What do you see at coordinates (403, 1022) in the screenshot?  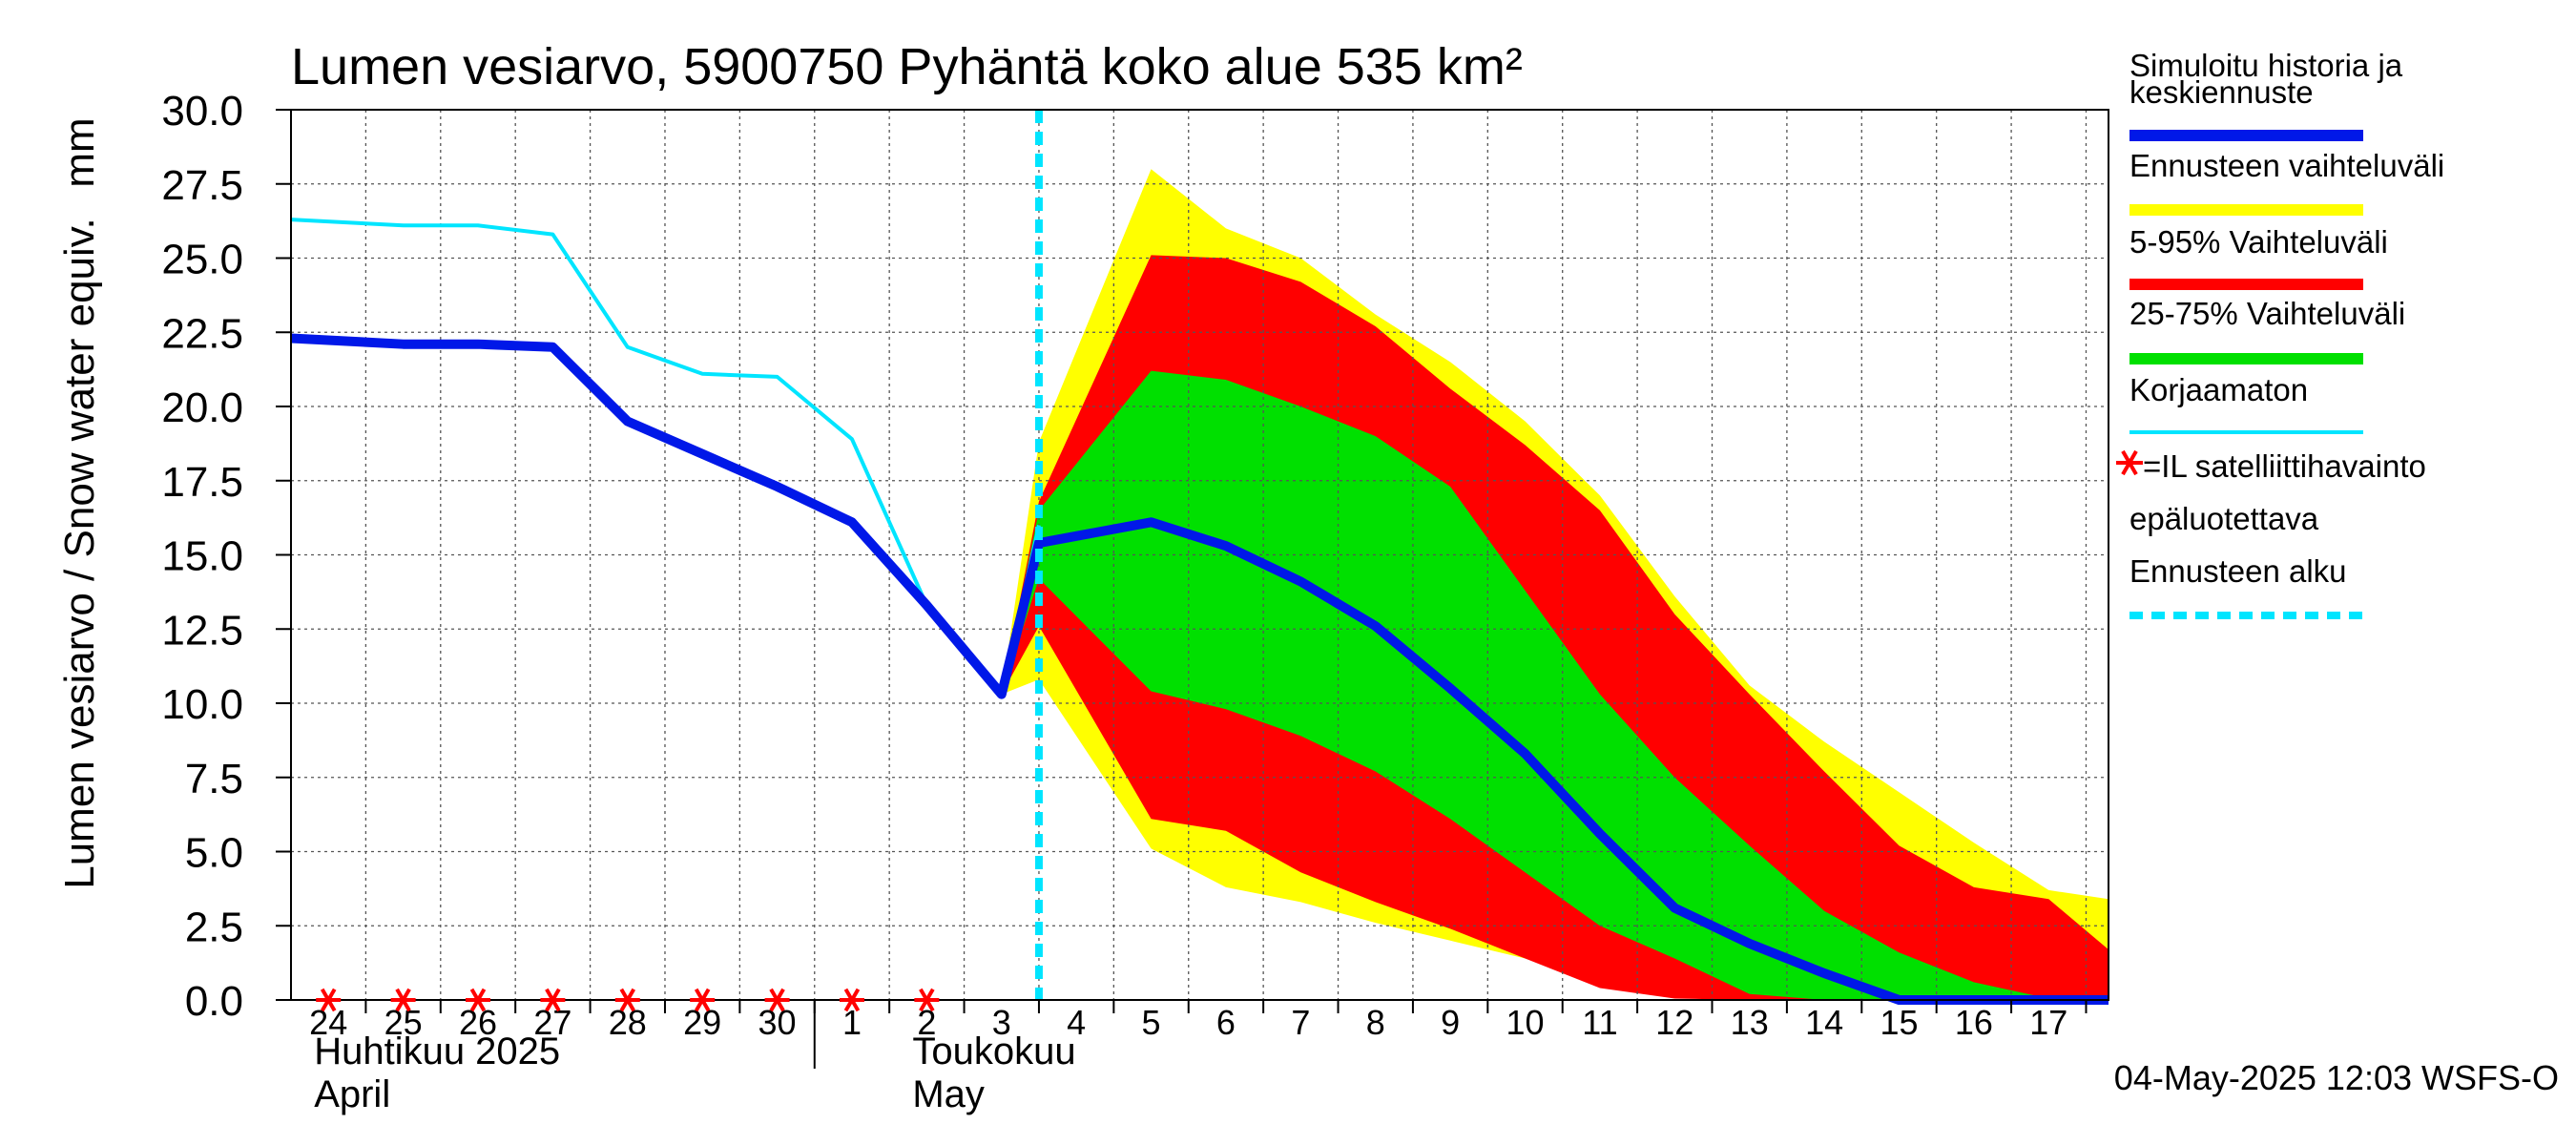 I see `x-tick-label: 25` at bounding box center [403, 1022].